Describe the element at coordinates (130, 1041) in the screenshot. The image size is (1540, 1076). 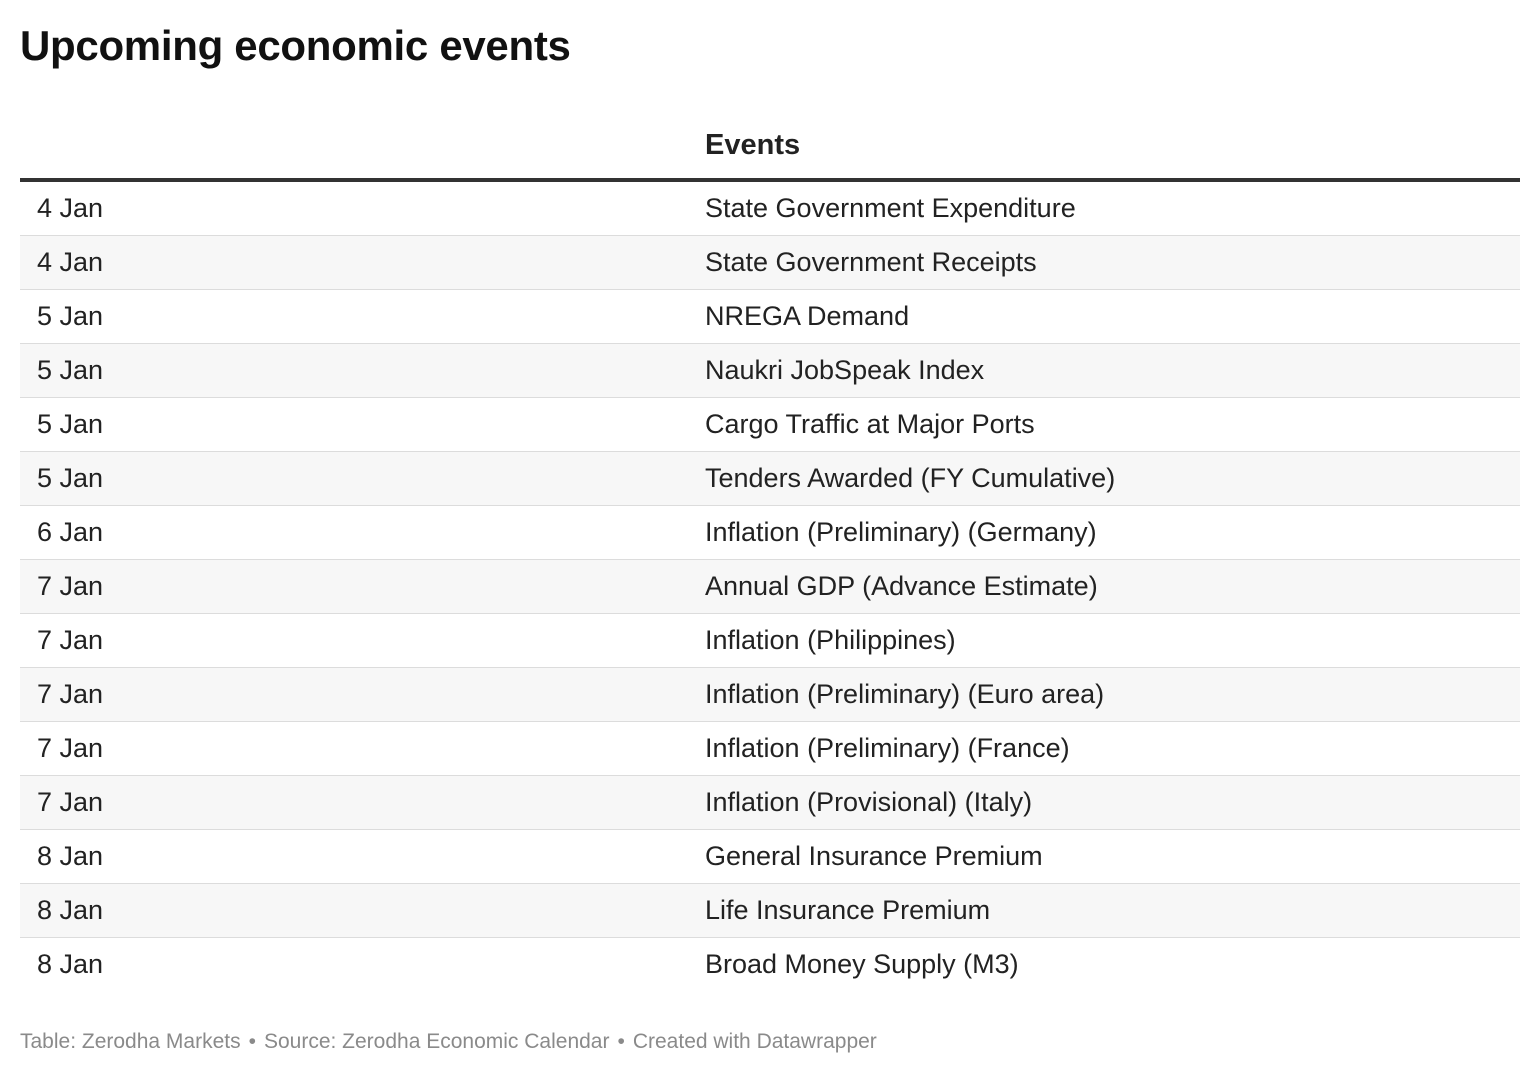
I see `table-credit: Table: Zerodha Markets` at that location.